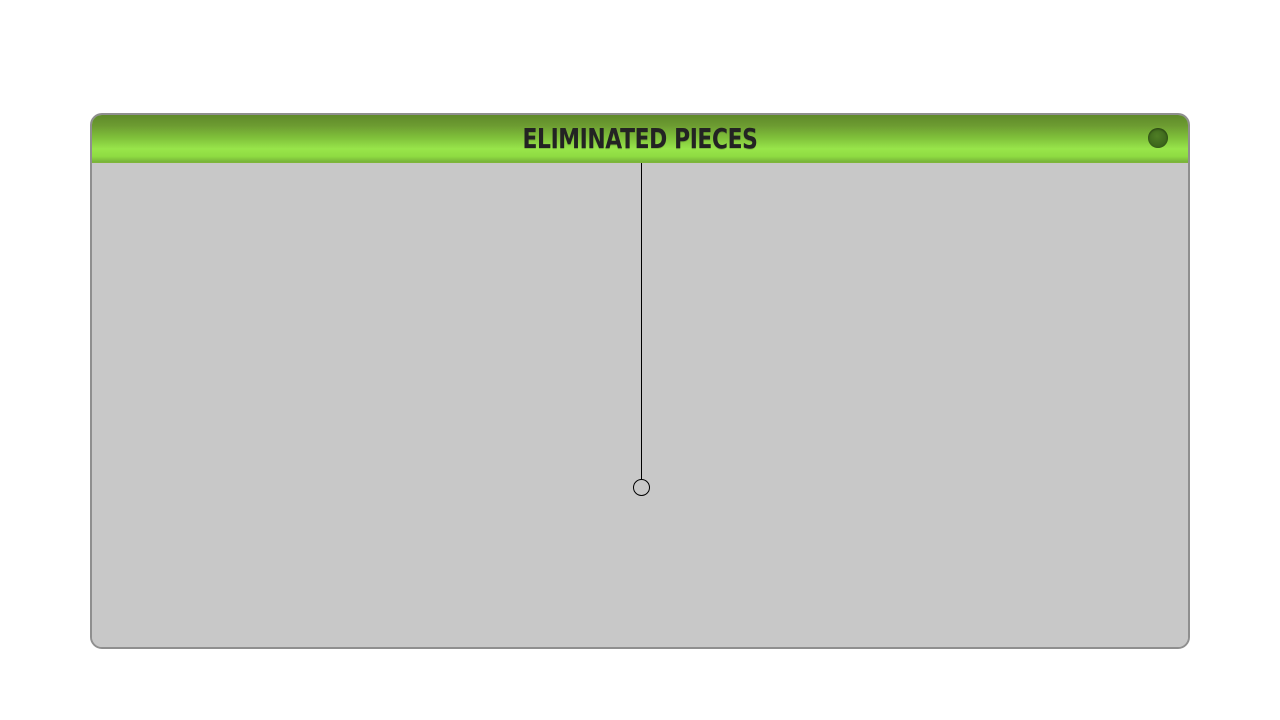  What do you see at coordinates (641, 487) in the screenshot?
I see `hanging-ring` at bounding box center [641, 487].